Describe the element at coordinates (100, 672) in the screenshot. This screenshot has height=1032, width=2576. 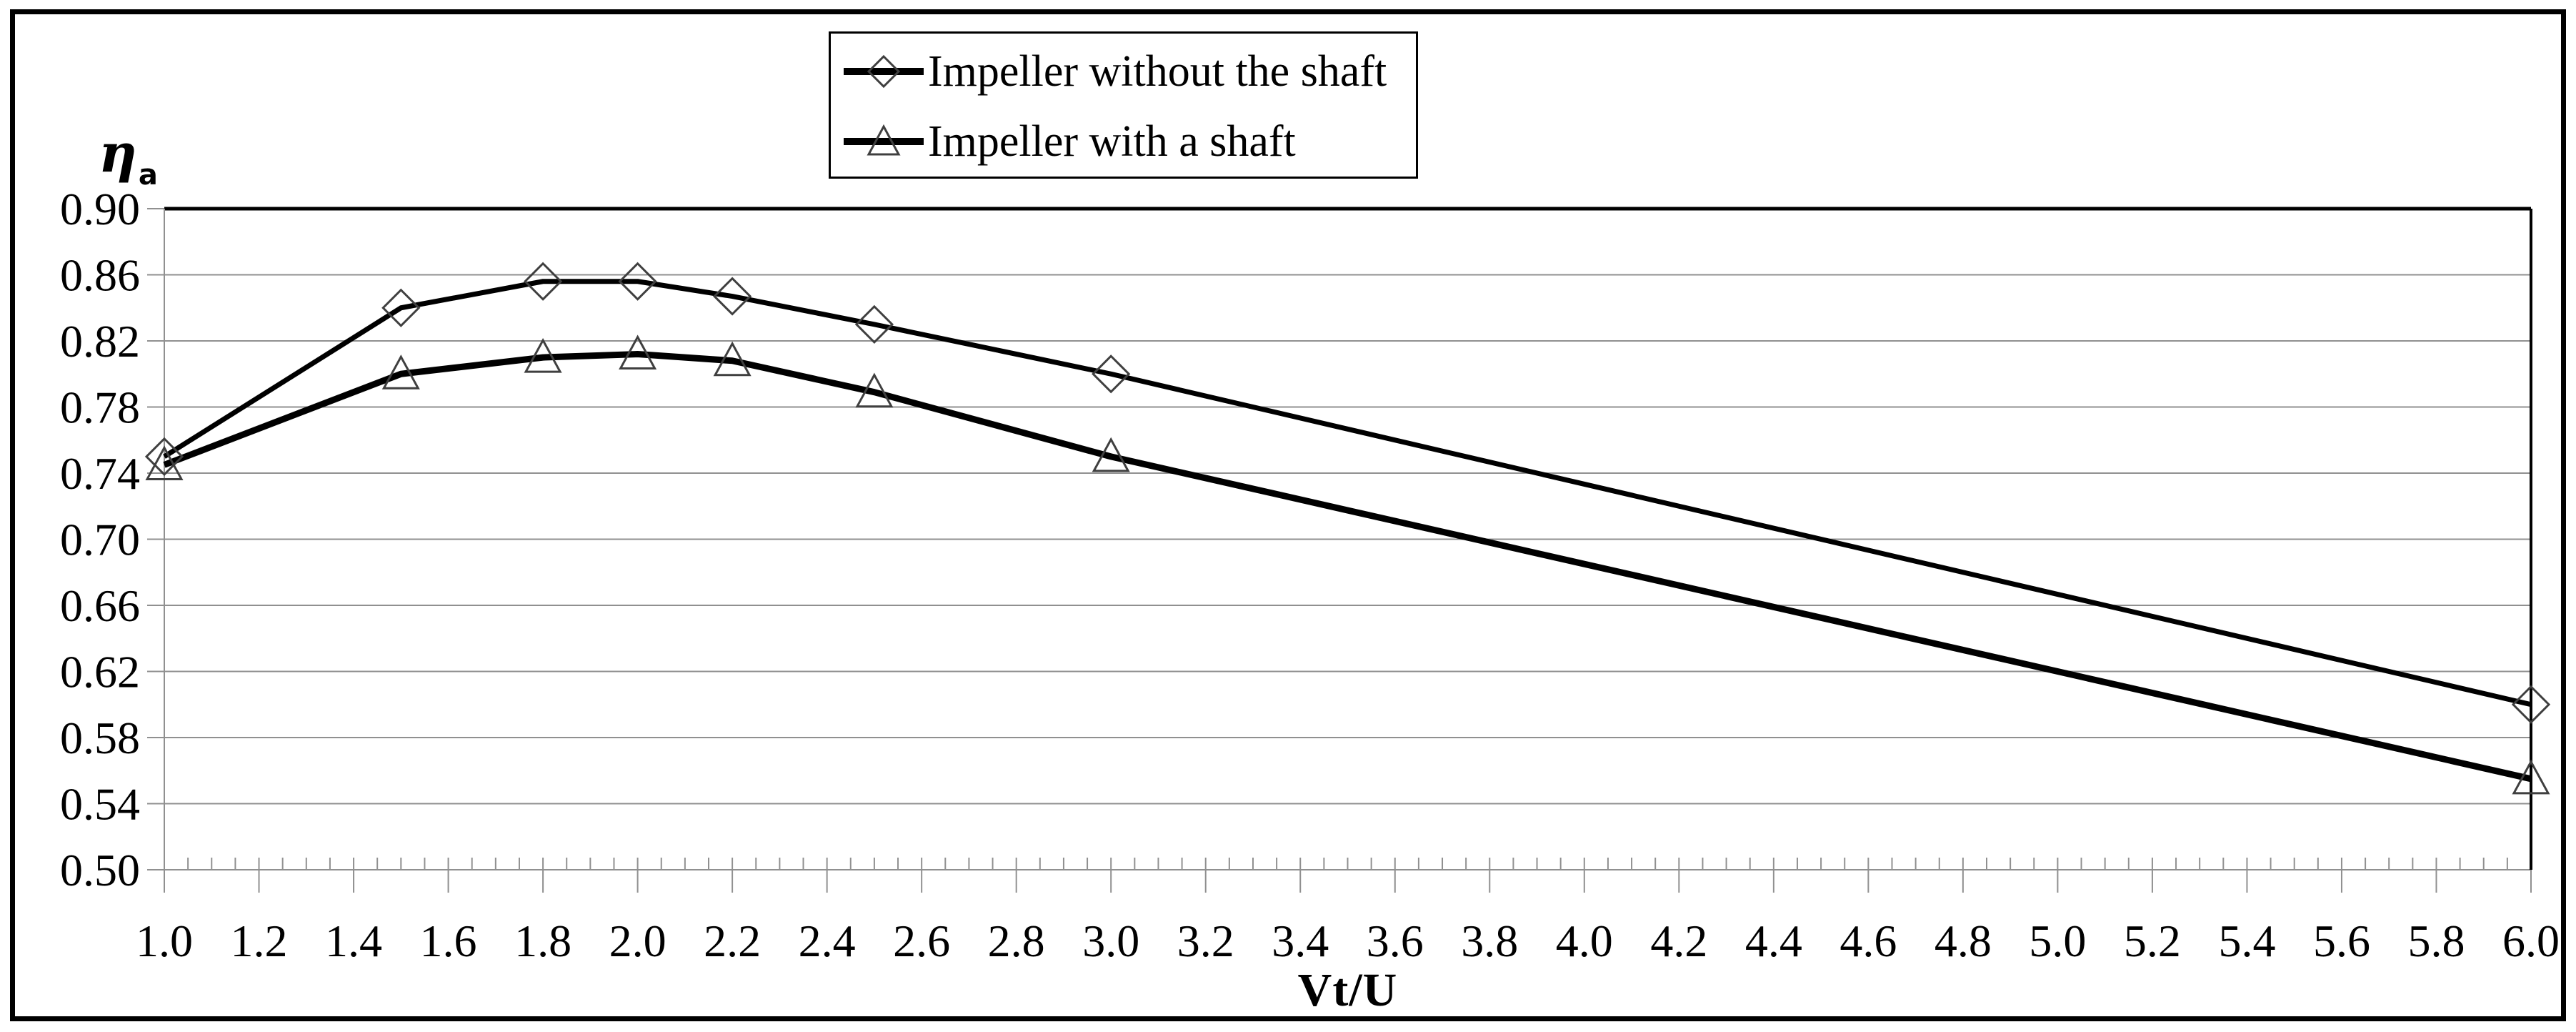
I see `y-tick-label: 0.62` at that location.